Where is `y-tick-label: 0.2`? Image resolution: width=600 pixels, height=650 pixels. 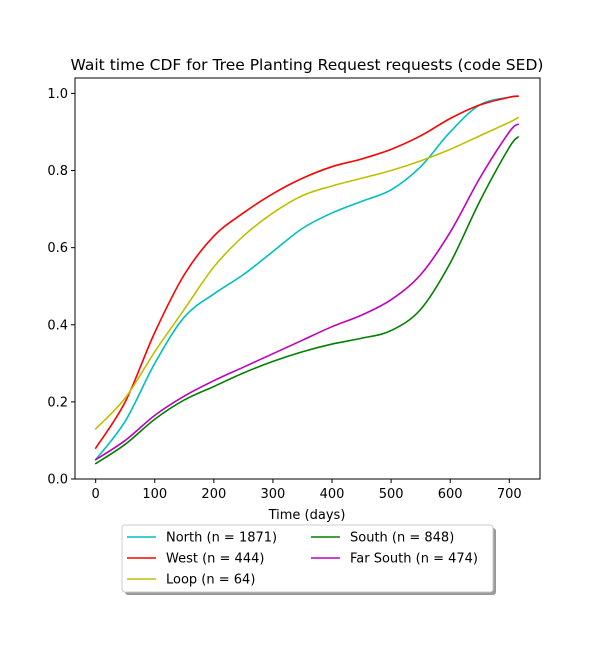 y-tick-label: 0.2 is located at coordinates (57, 402).